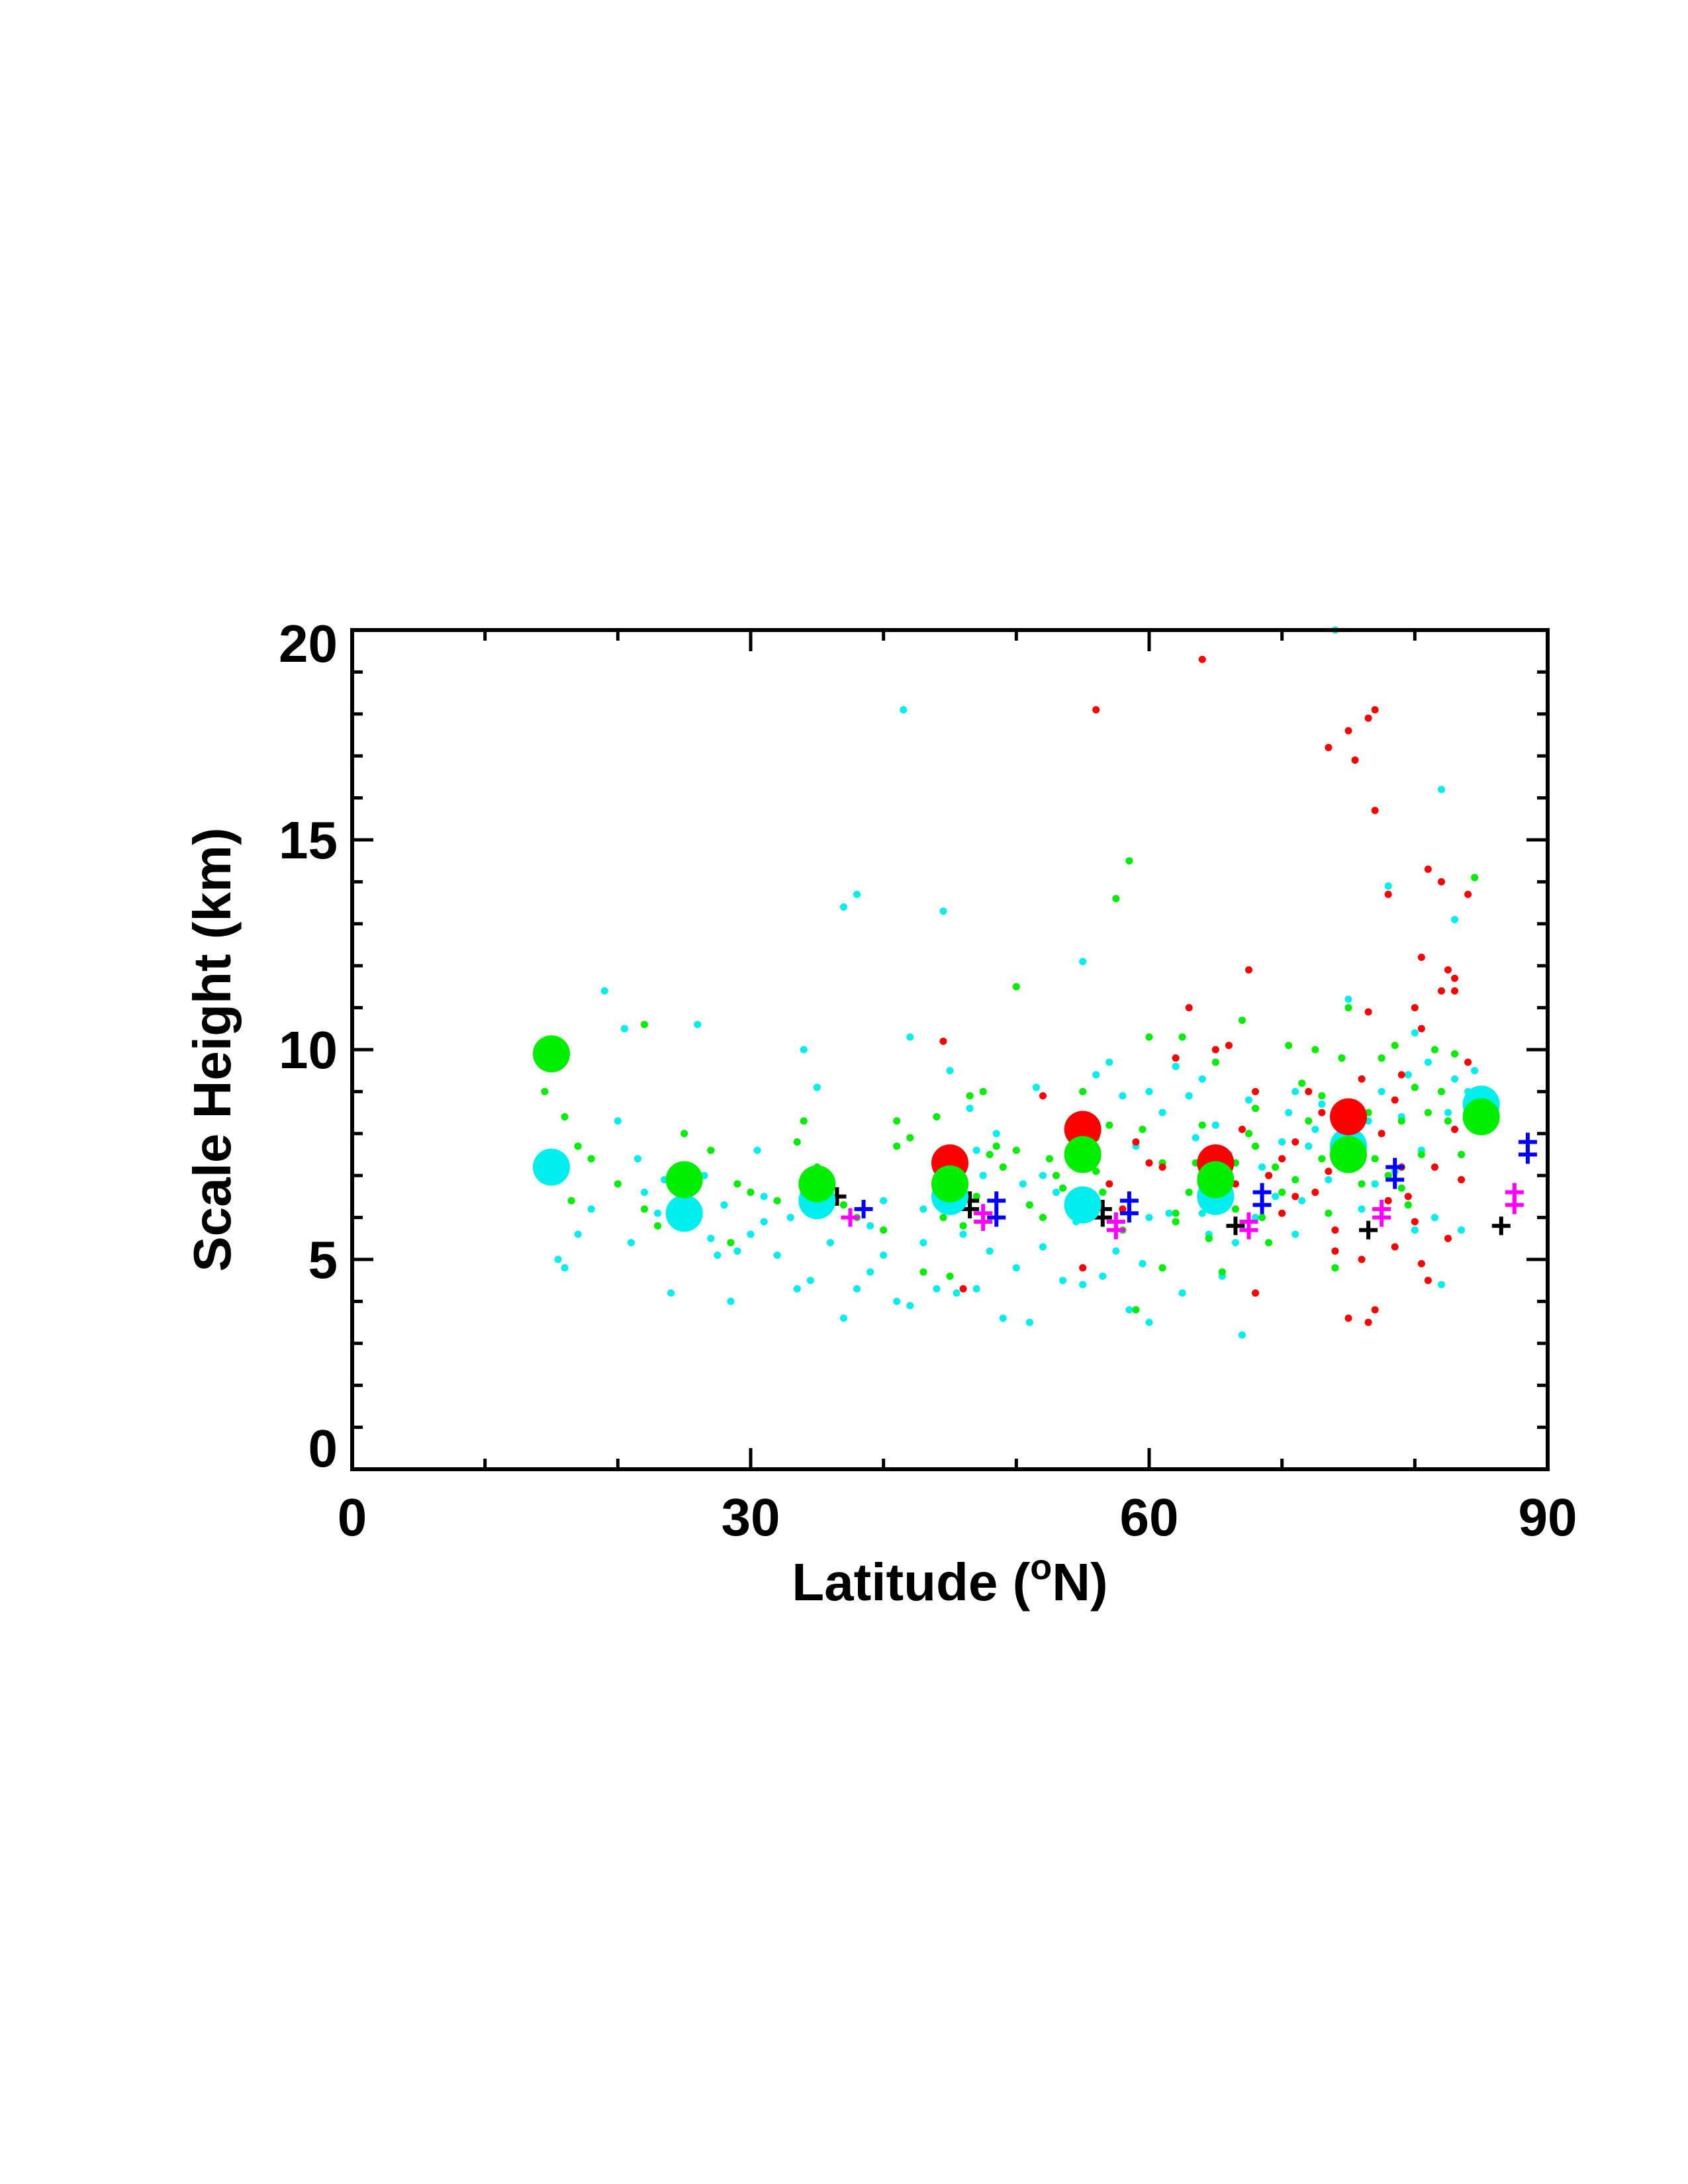 The image size is (1688, 2184). What do you see at coordinates (1348, 1117) in the screenshot?
I see `mean-marker-red` at bounding box center [1348, 1117].